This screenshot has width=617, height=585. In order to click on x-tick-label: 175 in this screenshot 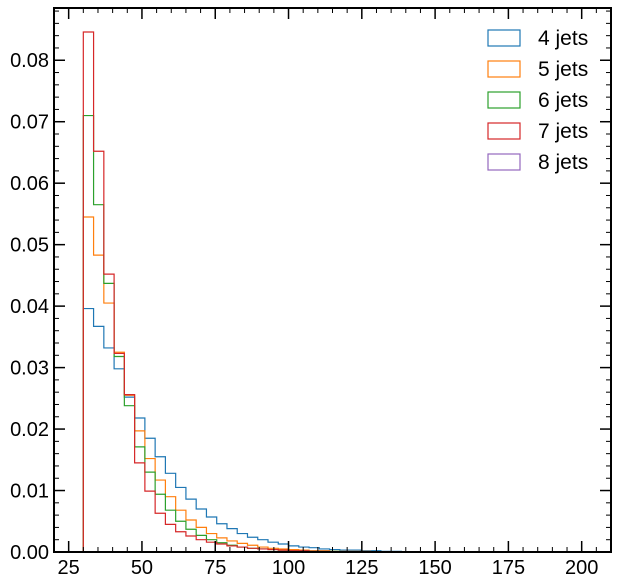, I will do `click(508, 568)`.